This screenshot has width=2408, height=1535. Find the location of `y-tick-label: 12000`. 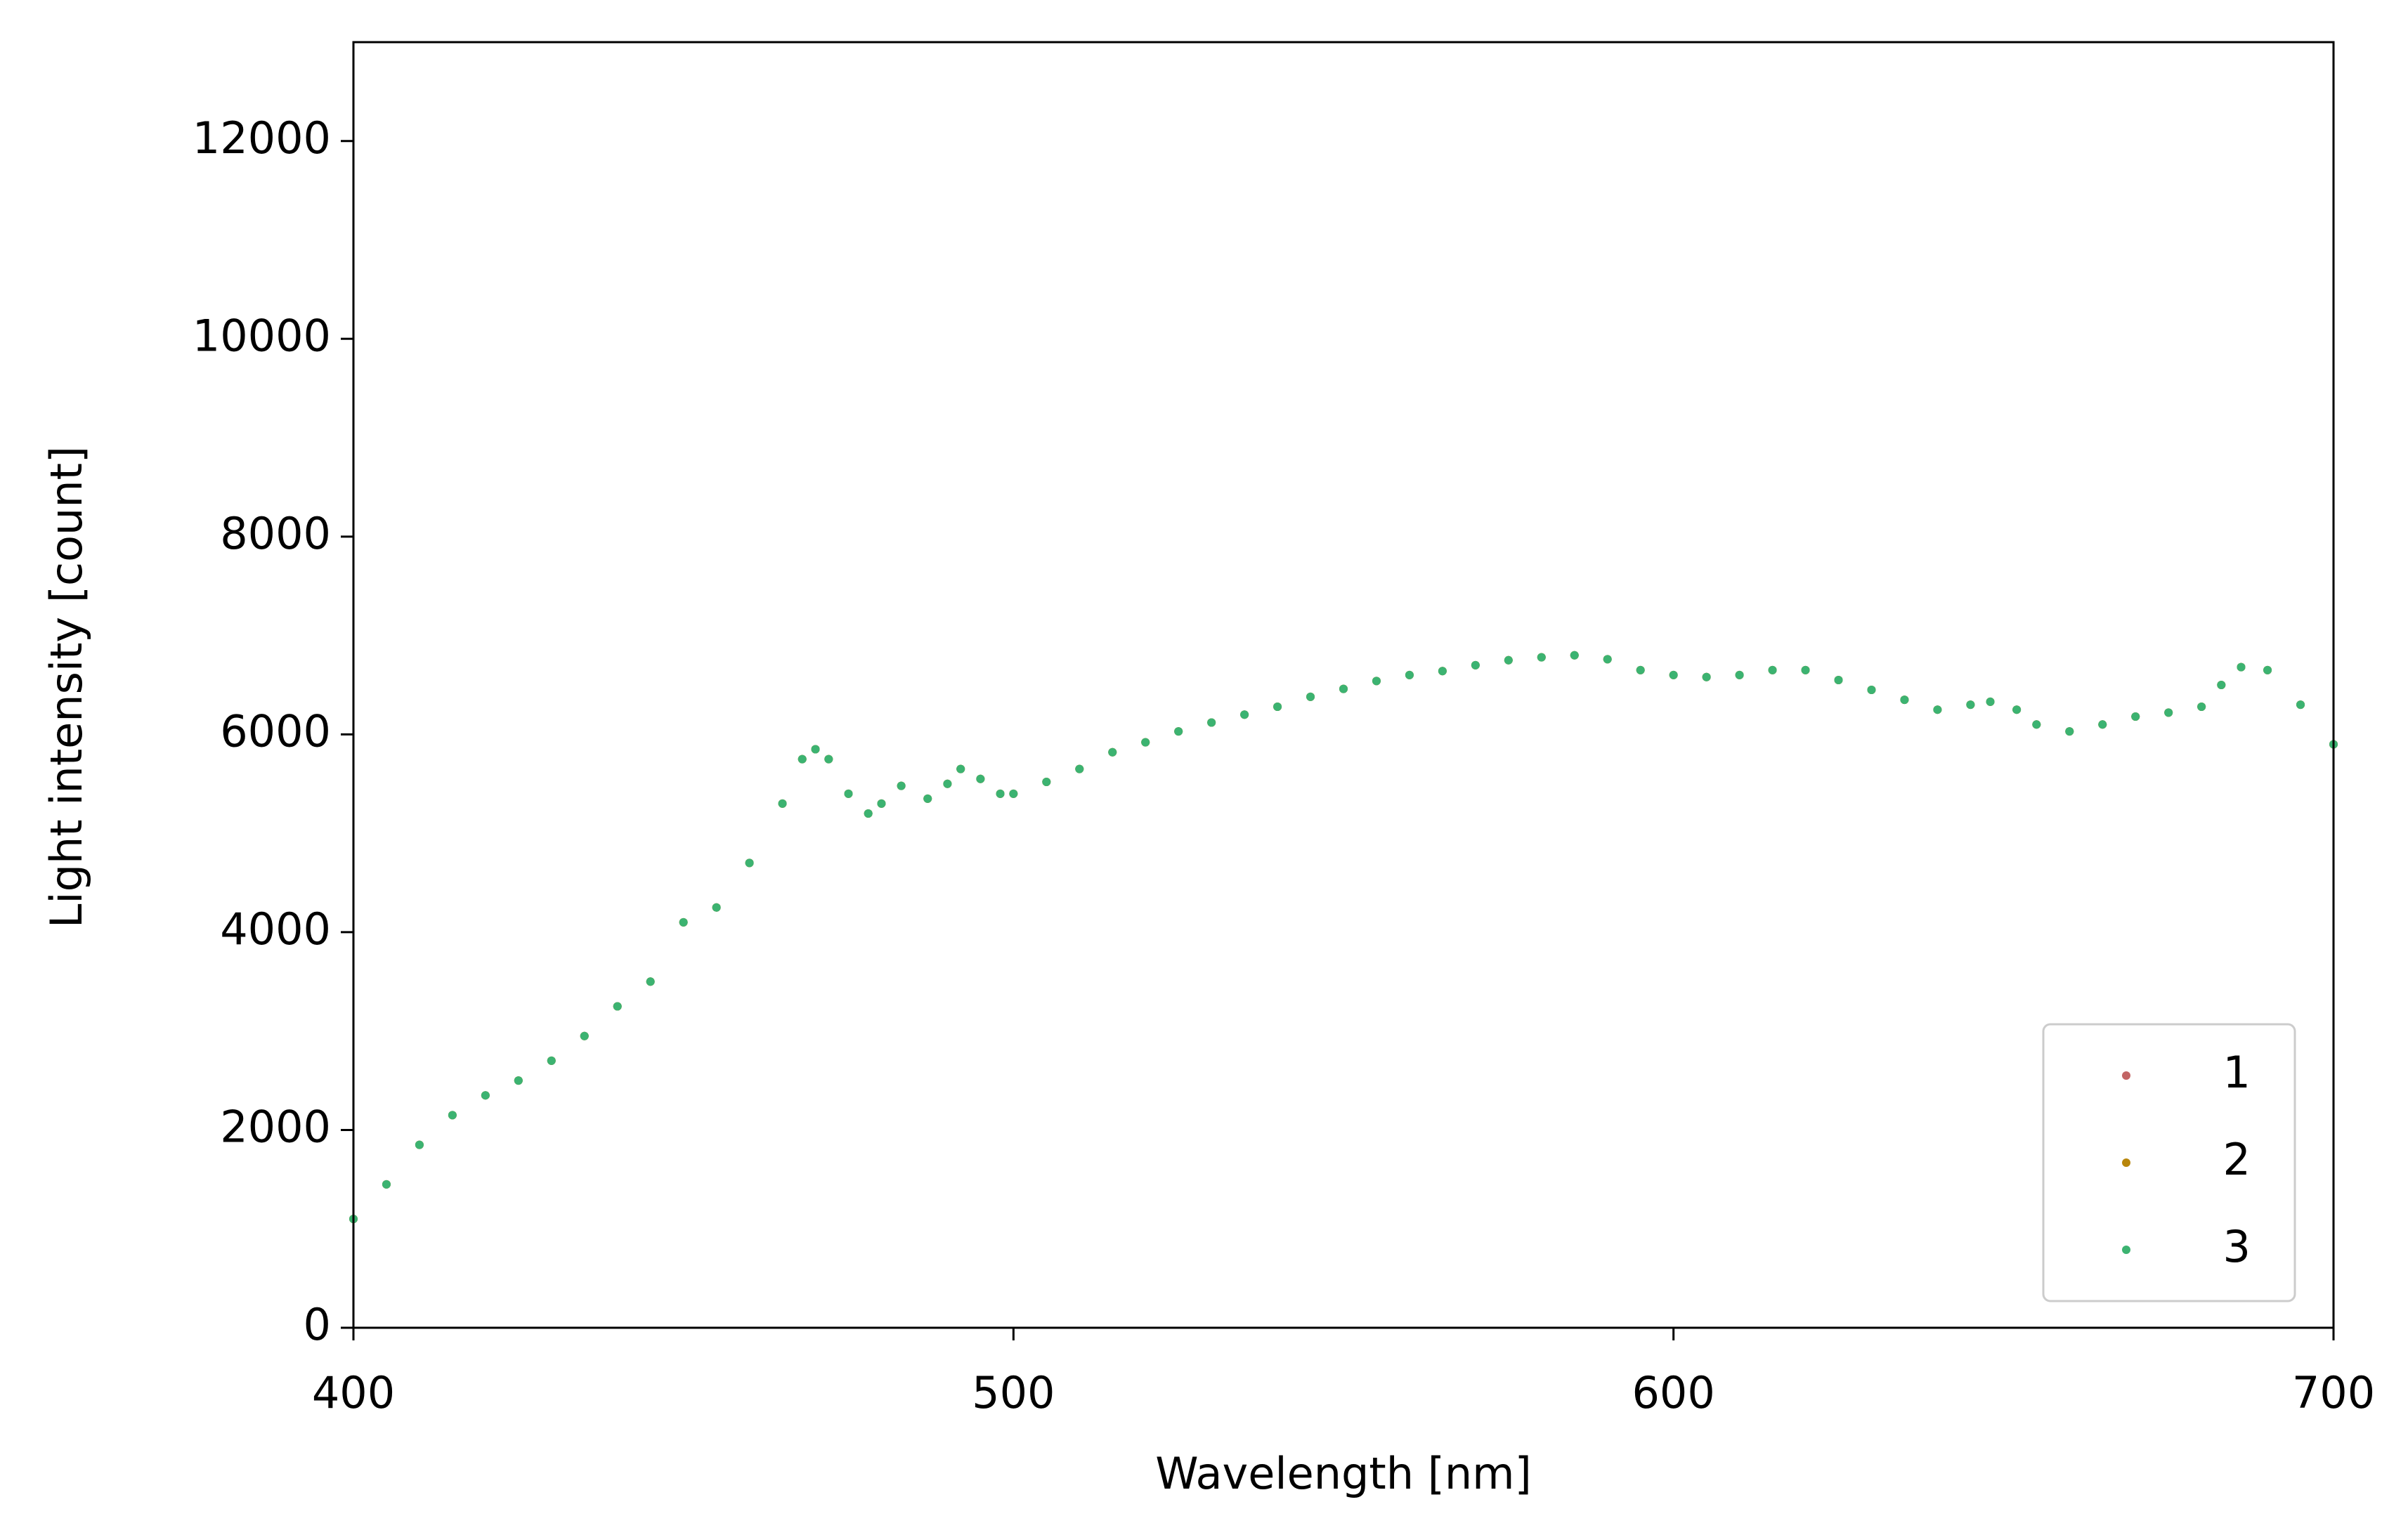

y-tick-label: 12000 is located at coordinates (262, 138).